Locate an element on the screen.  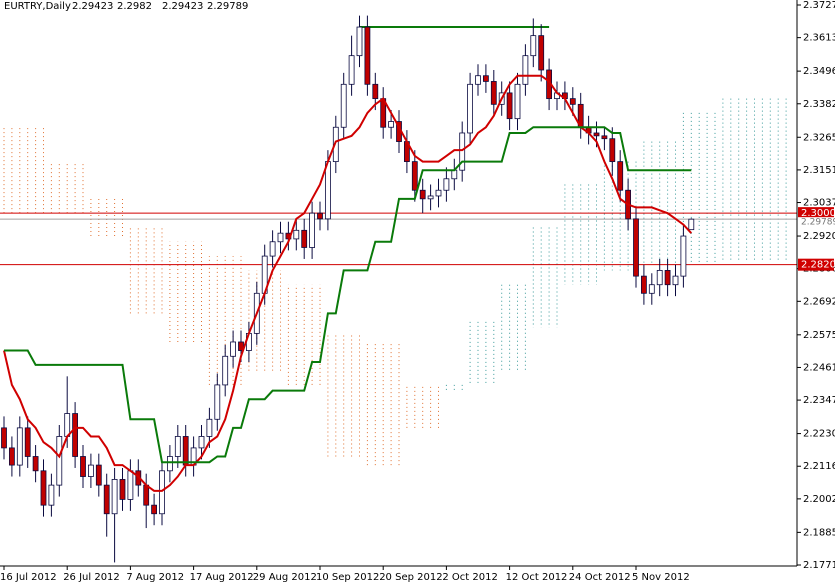
price-box is located at coordinates (816, 222).